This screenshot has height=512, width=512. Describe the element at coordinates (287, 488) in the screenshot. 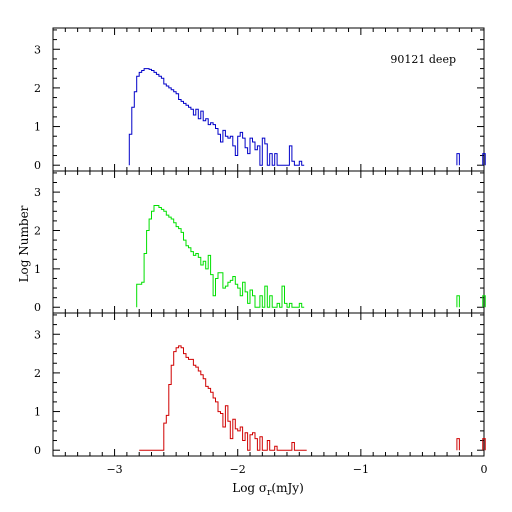

I see `x-axis-label-unit: (mJy)` at that location.